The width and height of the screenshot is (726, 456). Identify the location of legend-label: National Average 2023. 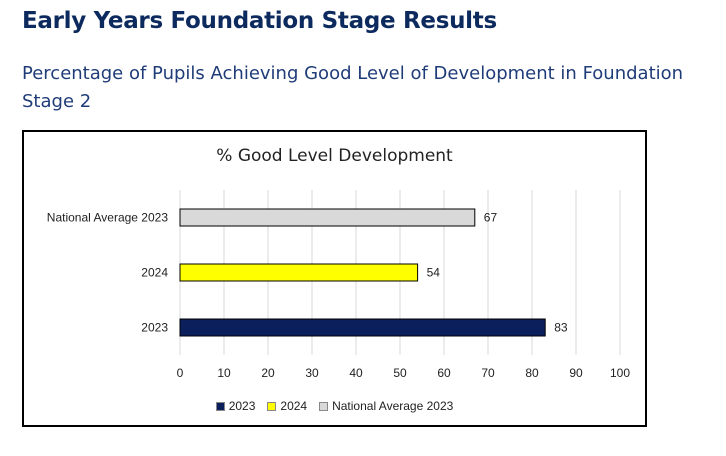
(393, 406).